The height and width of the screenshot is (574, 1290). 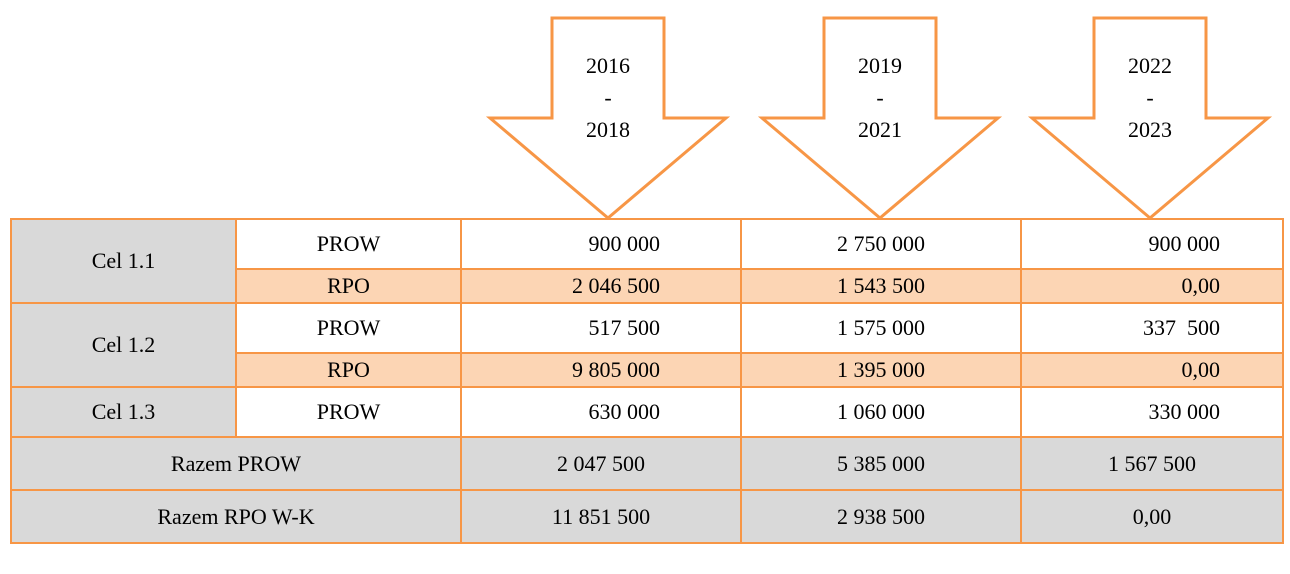 What do you see at coordinates (1152, 516) in the screenshot?
I see `total-value: 0,00` at bounding box center [1152, 516].